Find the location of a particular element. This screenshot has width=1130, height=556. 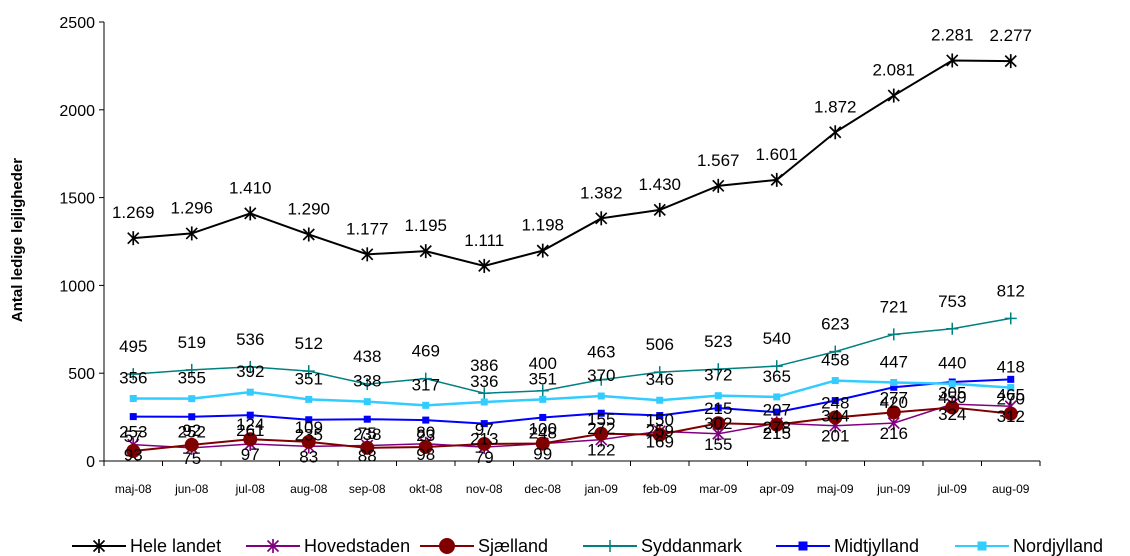

data-label-hovedstaden: 97 is located at coordinates (250, 454).